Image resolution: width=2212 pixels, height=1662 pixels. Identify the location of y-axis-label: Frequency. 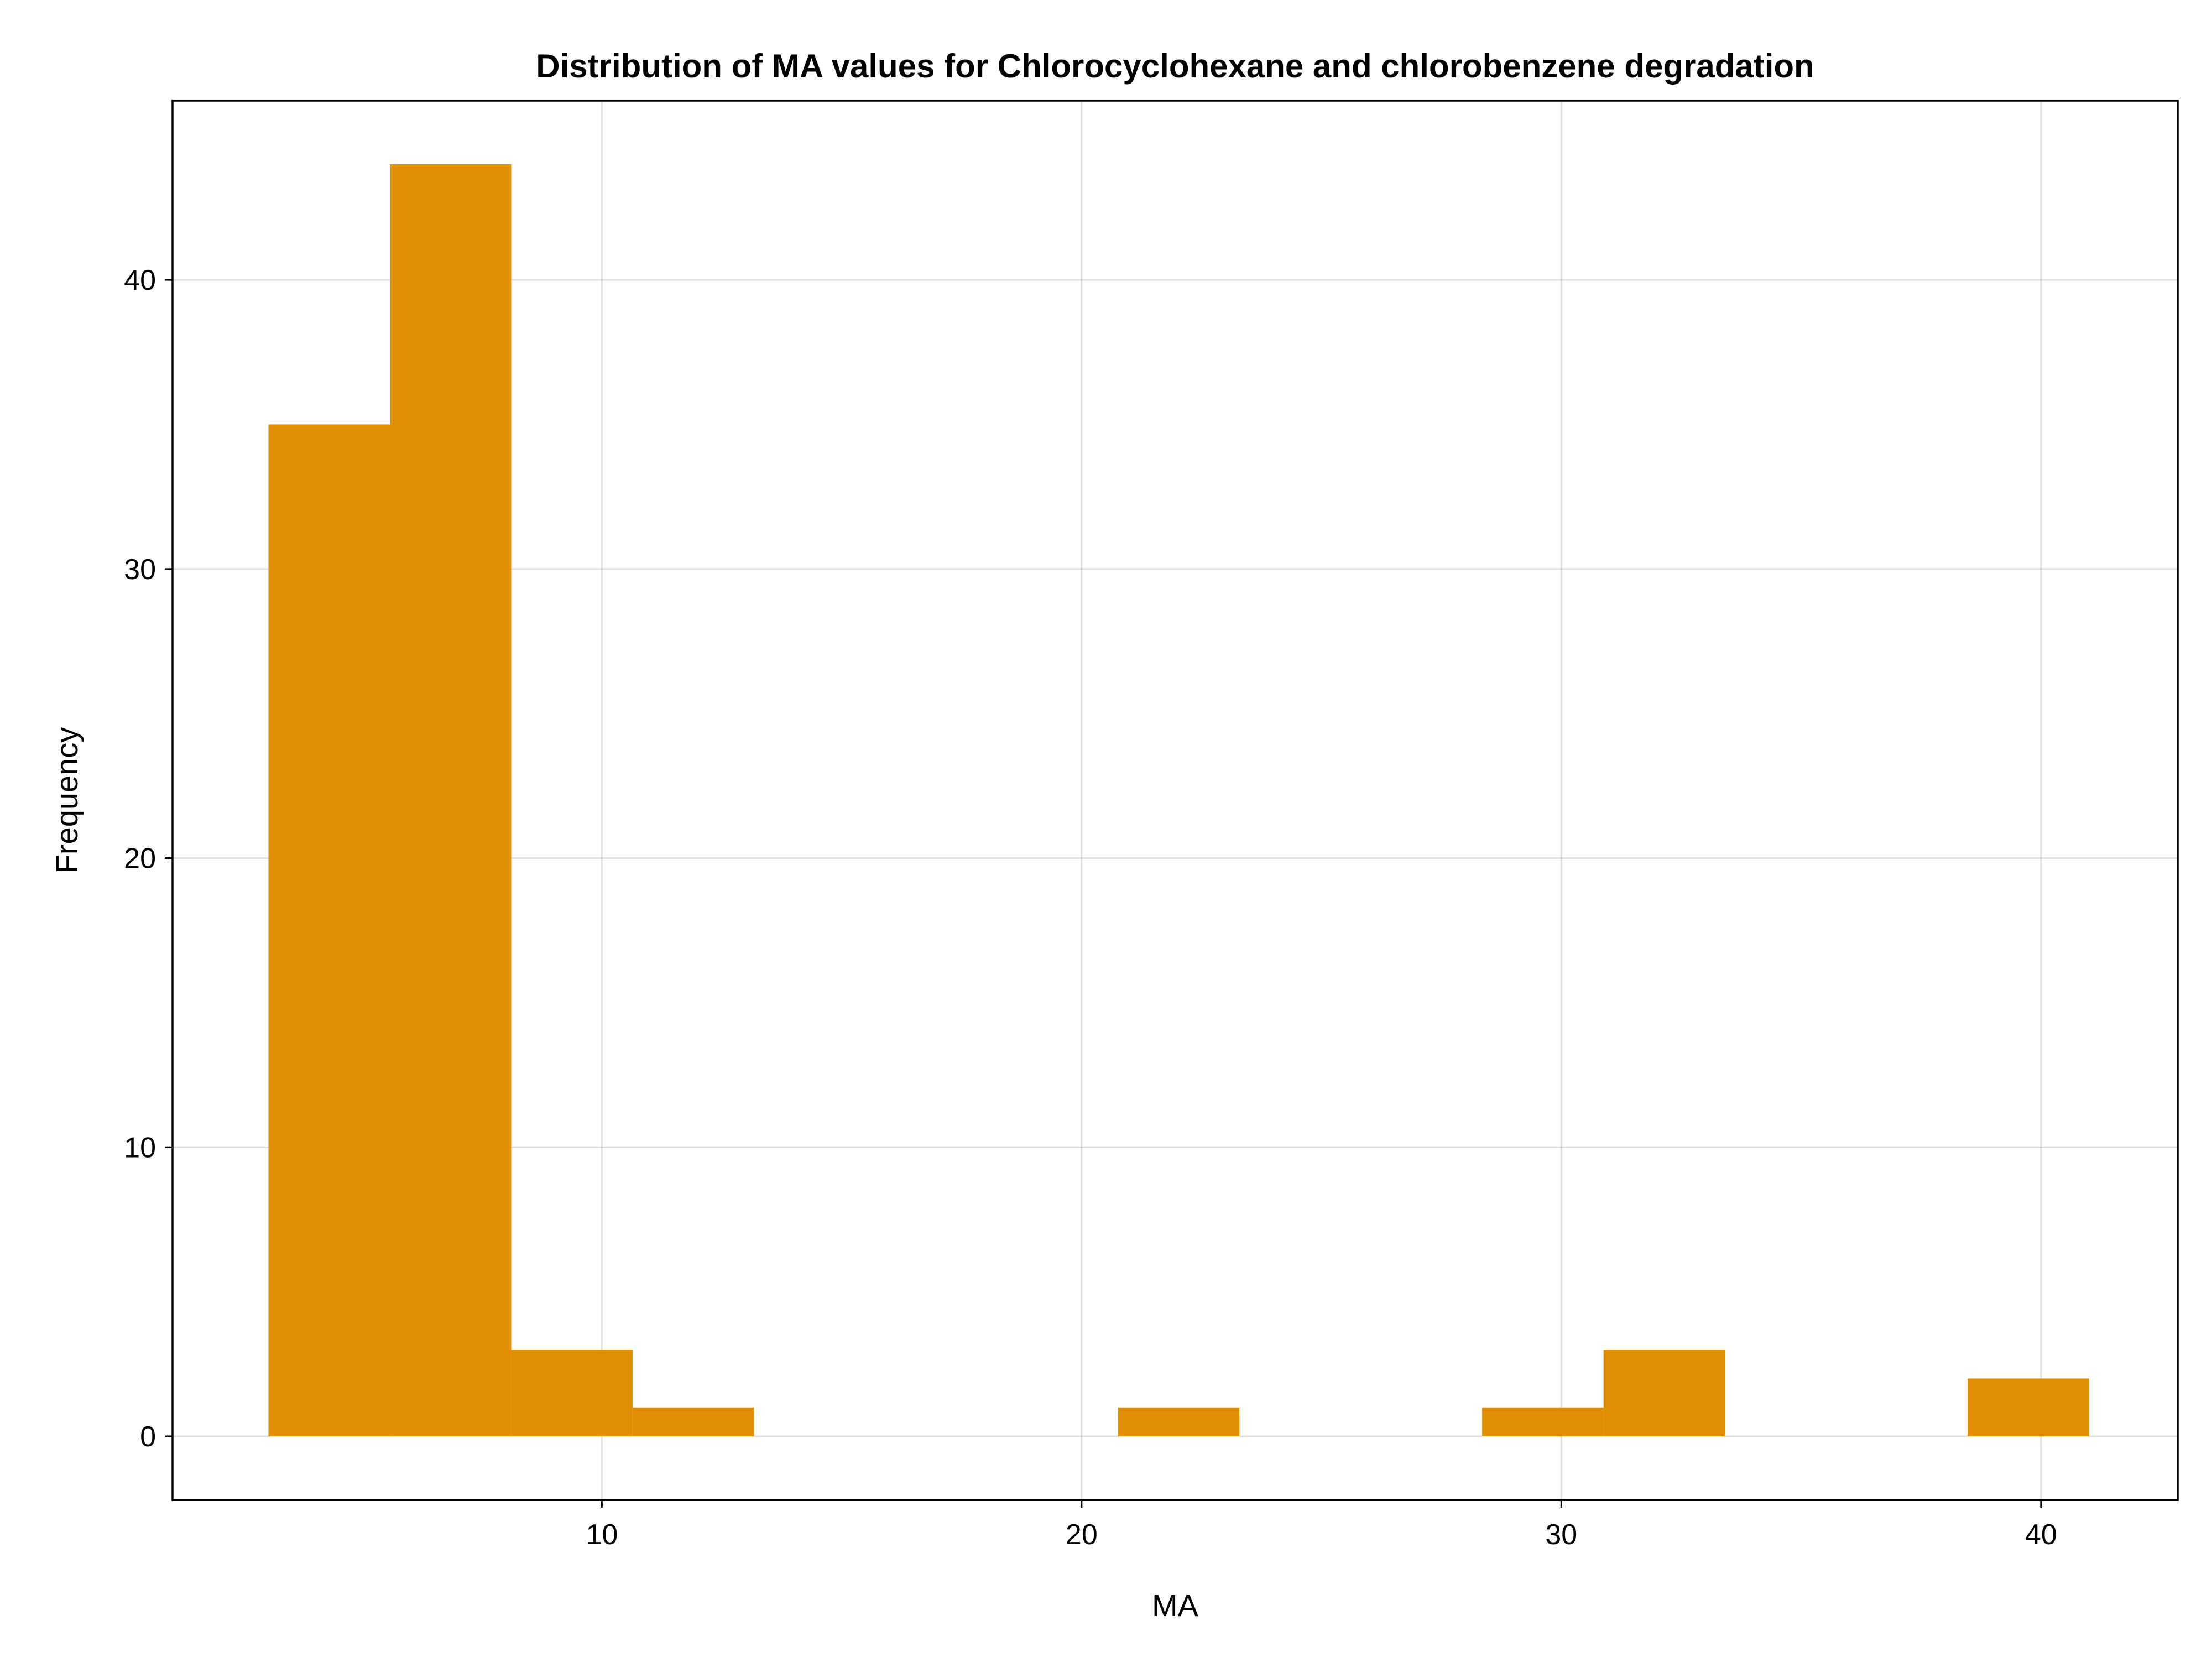
(67, 800).